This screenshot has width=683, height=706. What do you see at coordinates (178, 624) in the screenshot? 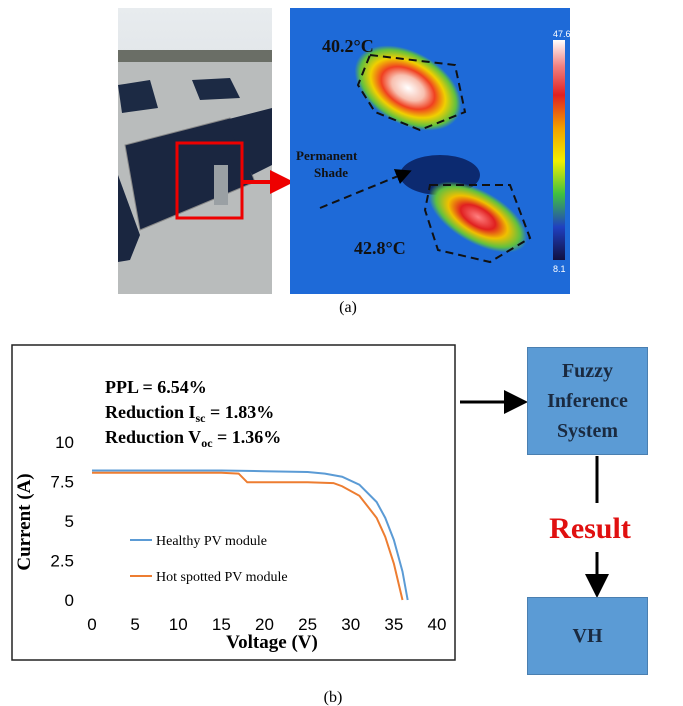
I see `x-tick-label: 10` at bounding box center [178, 624].